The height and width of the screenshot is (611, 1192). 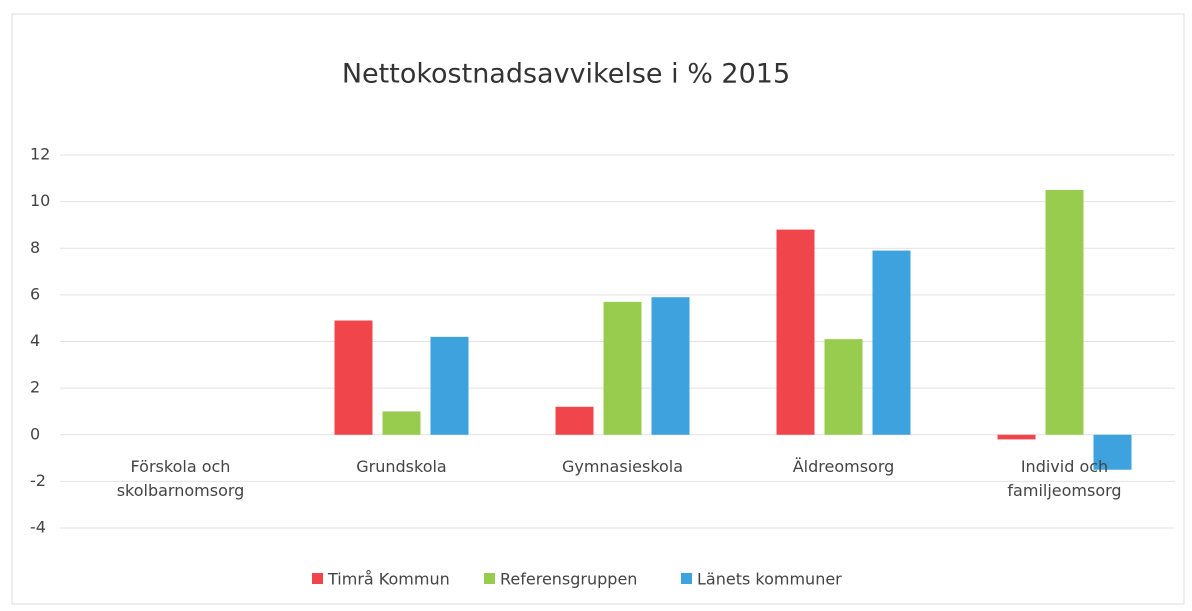 What do you see at coordinates (843, 466) in the screenshot?
I see `x-tick-label: Äldreomsorg` at bounding box center [843, 466].